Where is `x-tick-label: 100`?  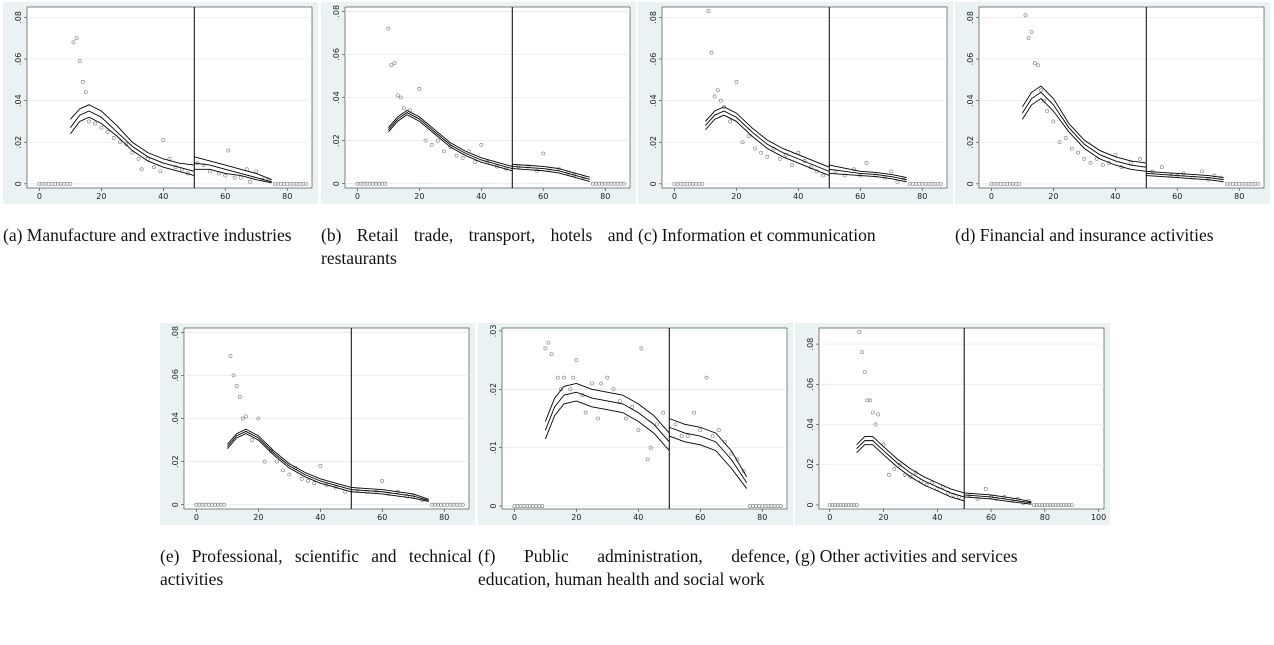
x-tick-label: 100 is located at coordinates (1098, 517).